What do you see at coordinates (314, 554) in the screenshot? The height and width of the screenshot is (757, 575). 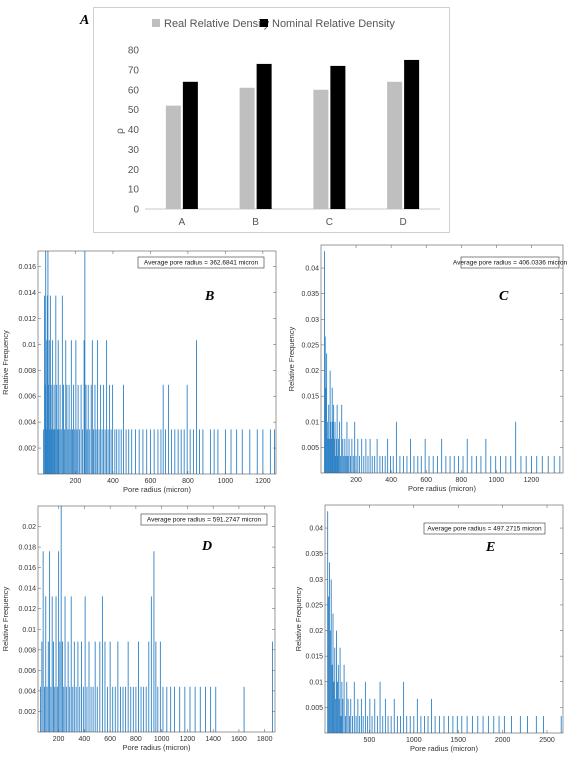 I see `y-tick-label: 0.035` at bounding box center [314, 554].